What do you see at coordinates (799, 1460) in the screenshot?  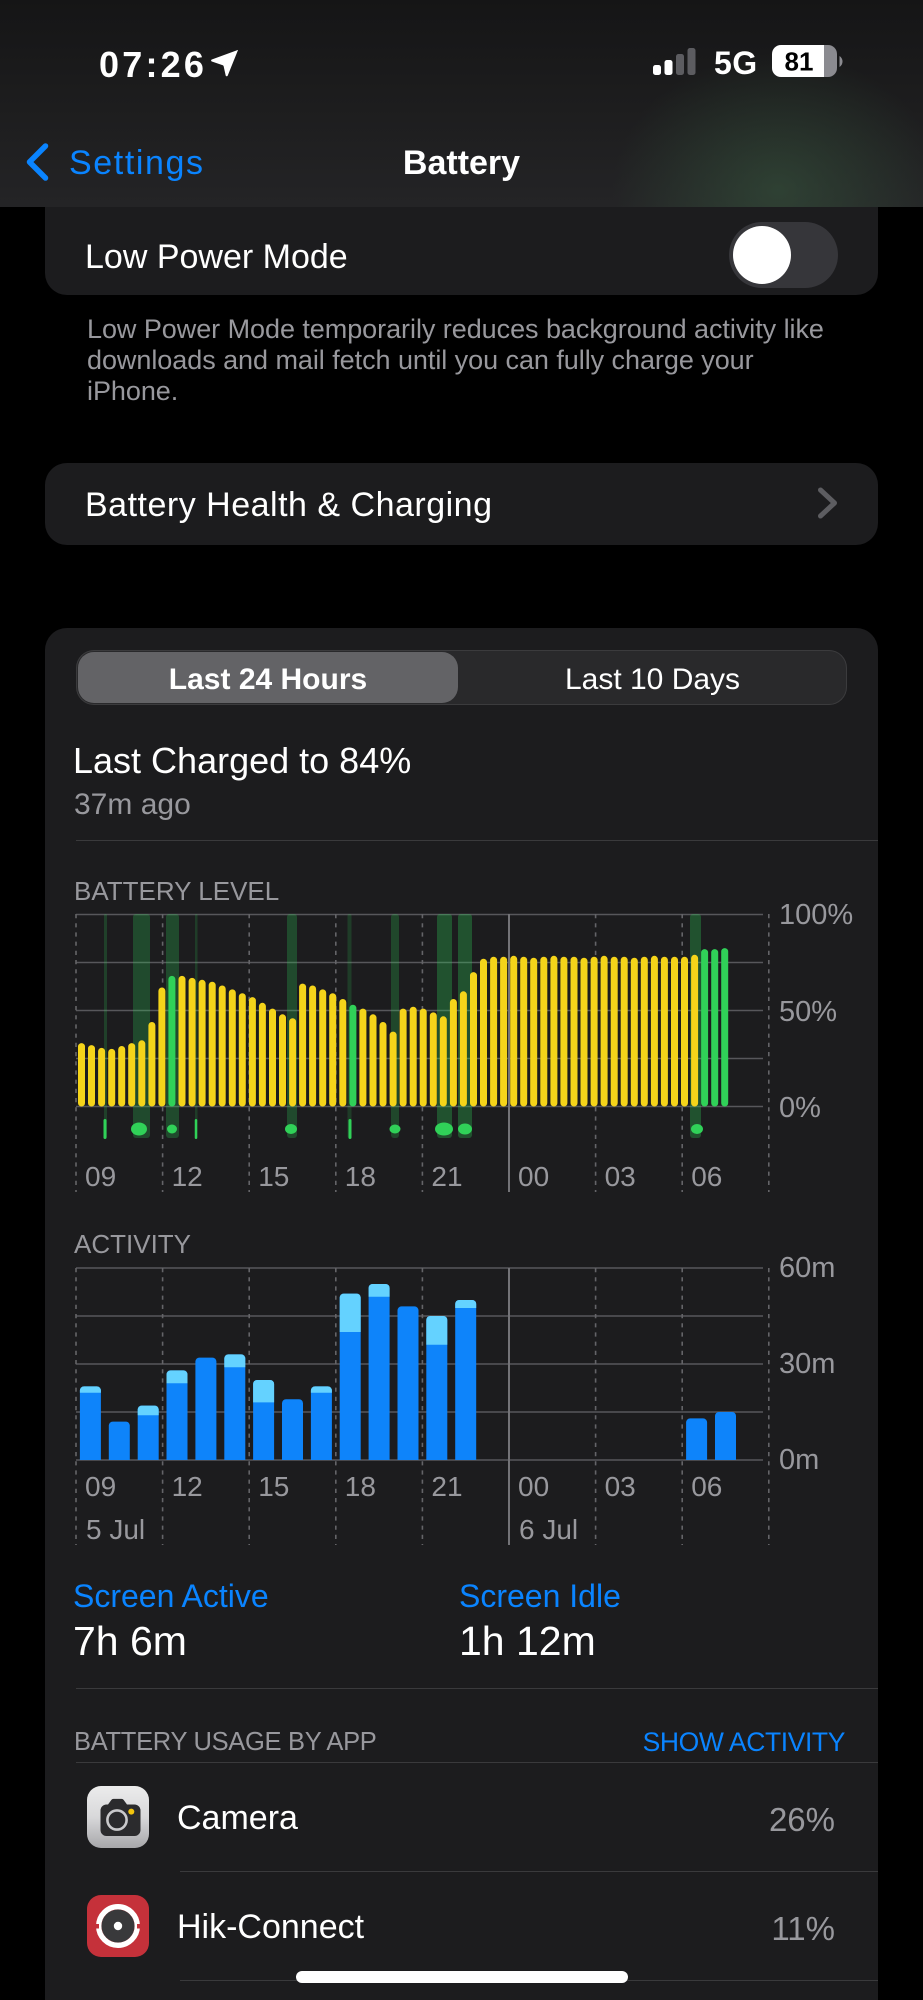 I see `svg-text: 0m` at bounding box center [799, 1460].